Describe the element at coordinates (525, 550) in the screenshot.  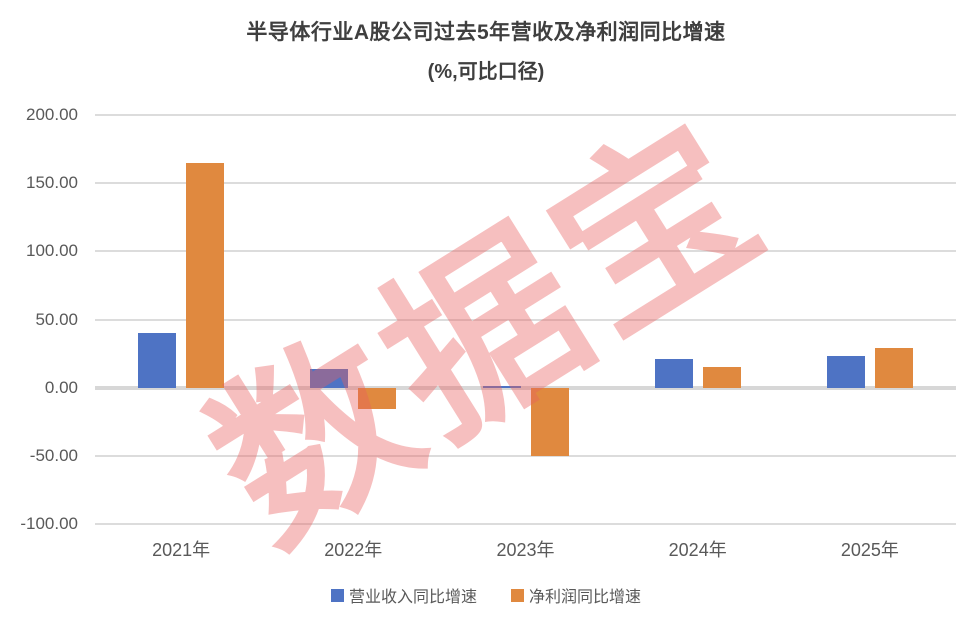
I see `x-axis-category-label: 2023年` at that location.